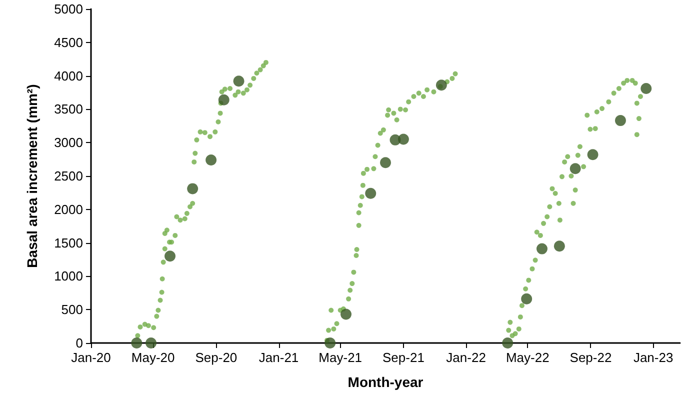 The width and height of the screenshot is (683, 400). Describe the element at coordinates (403, 357) in the screenshot. I see `x-tick-label: Sep-21` at that location.